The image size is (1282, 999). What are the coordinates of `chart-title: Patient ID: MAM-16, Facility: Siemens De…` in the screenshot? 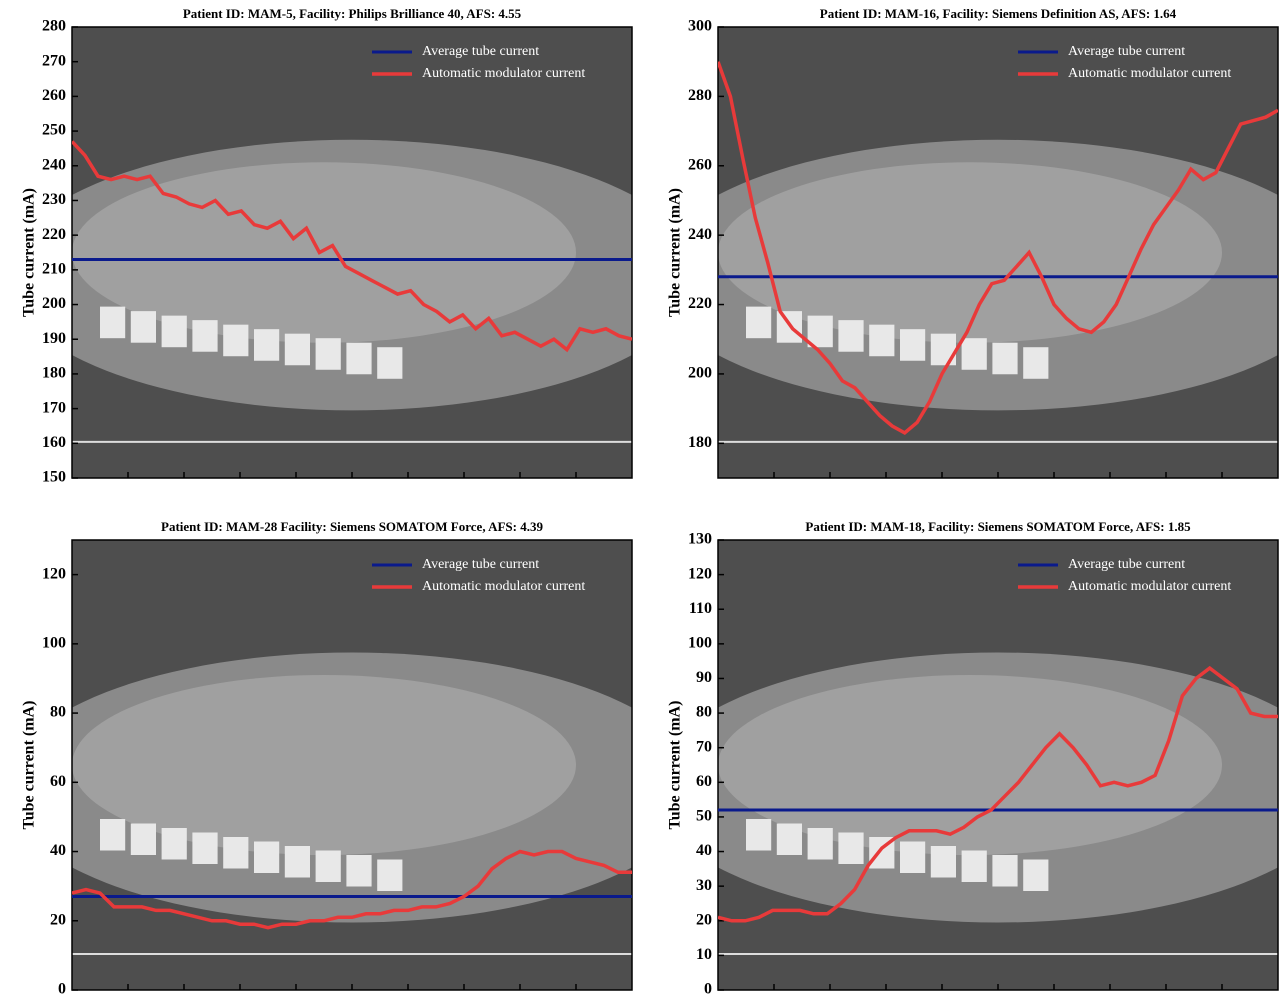 It's located at (998, 13).